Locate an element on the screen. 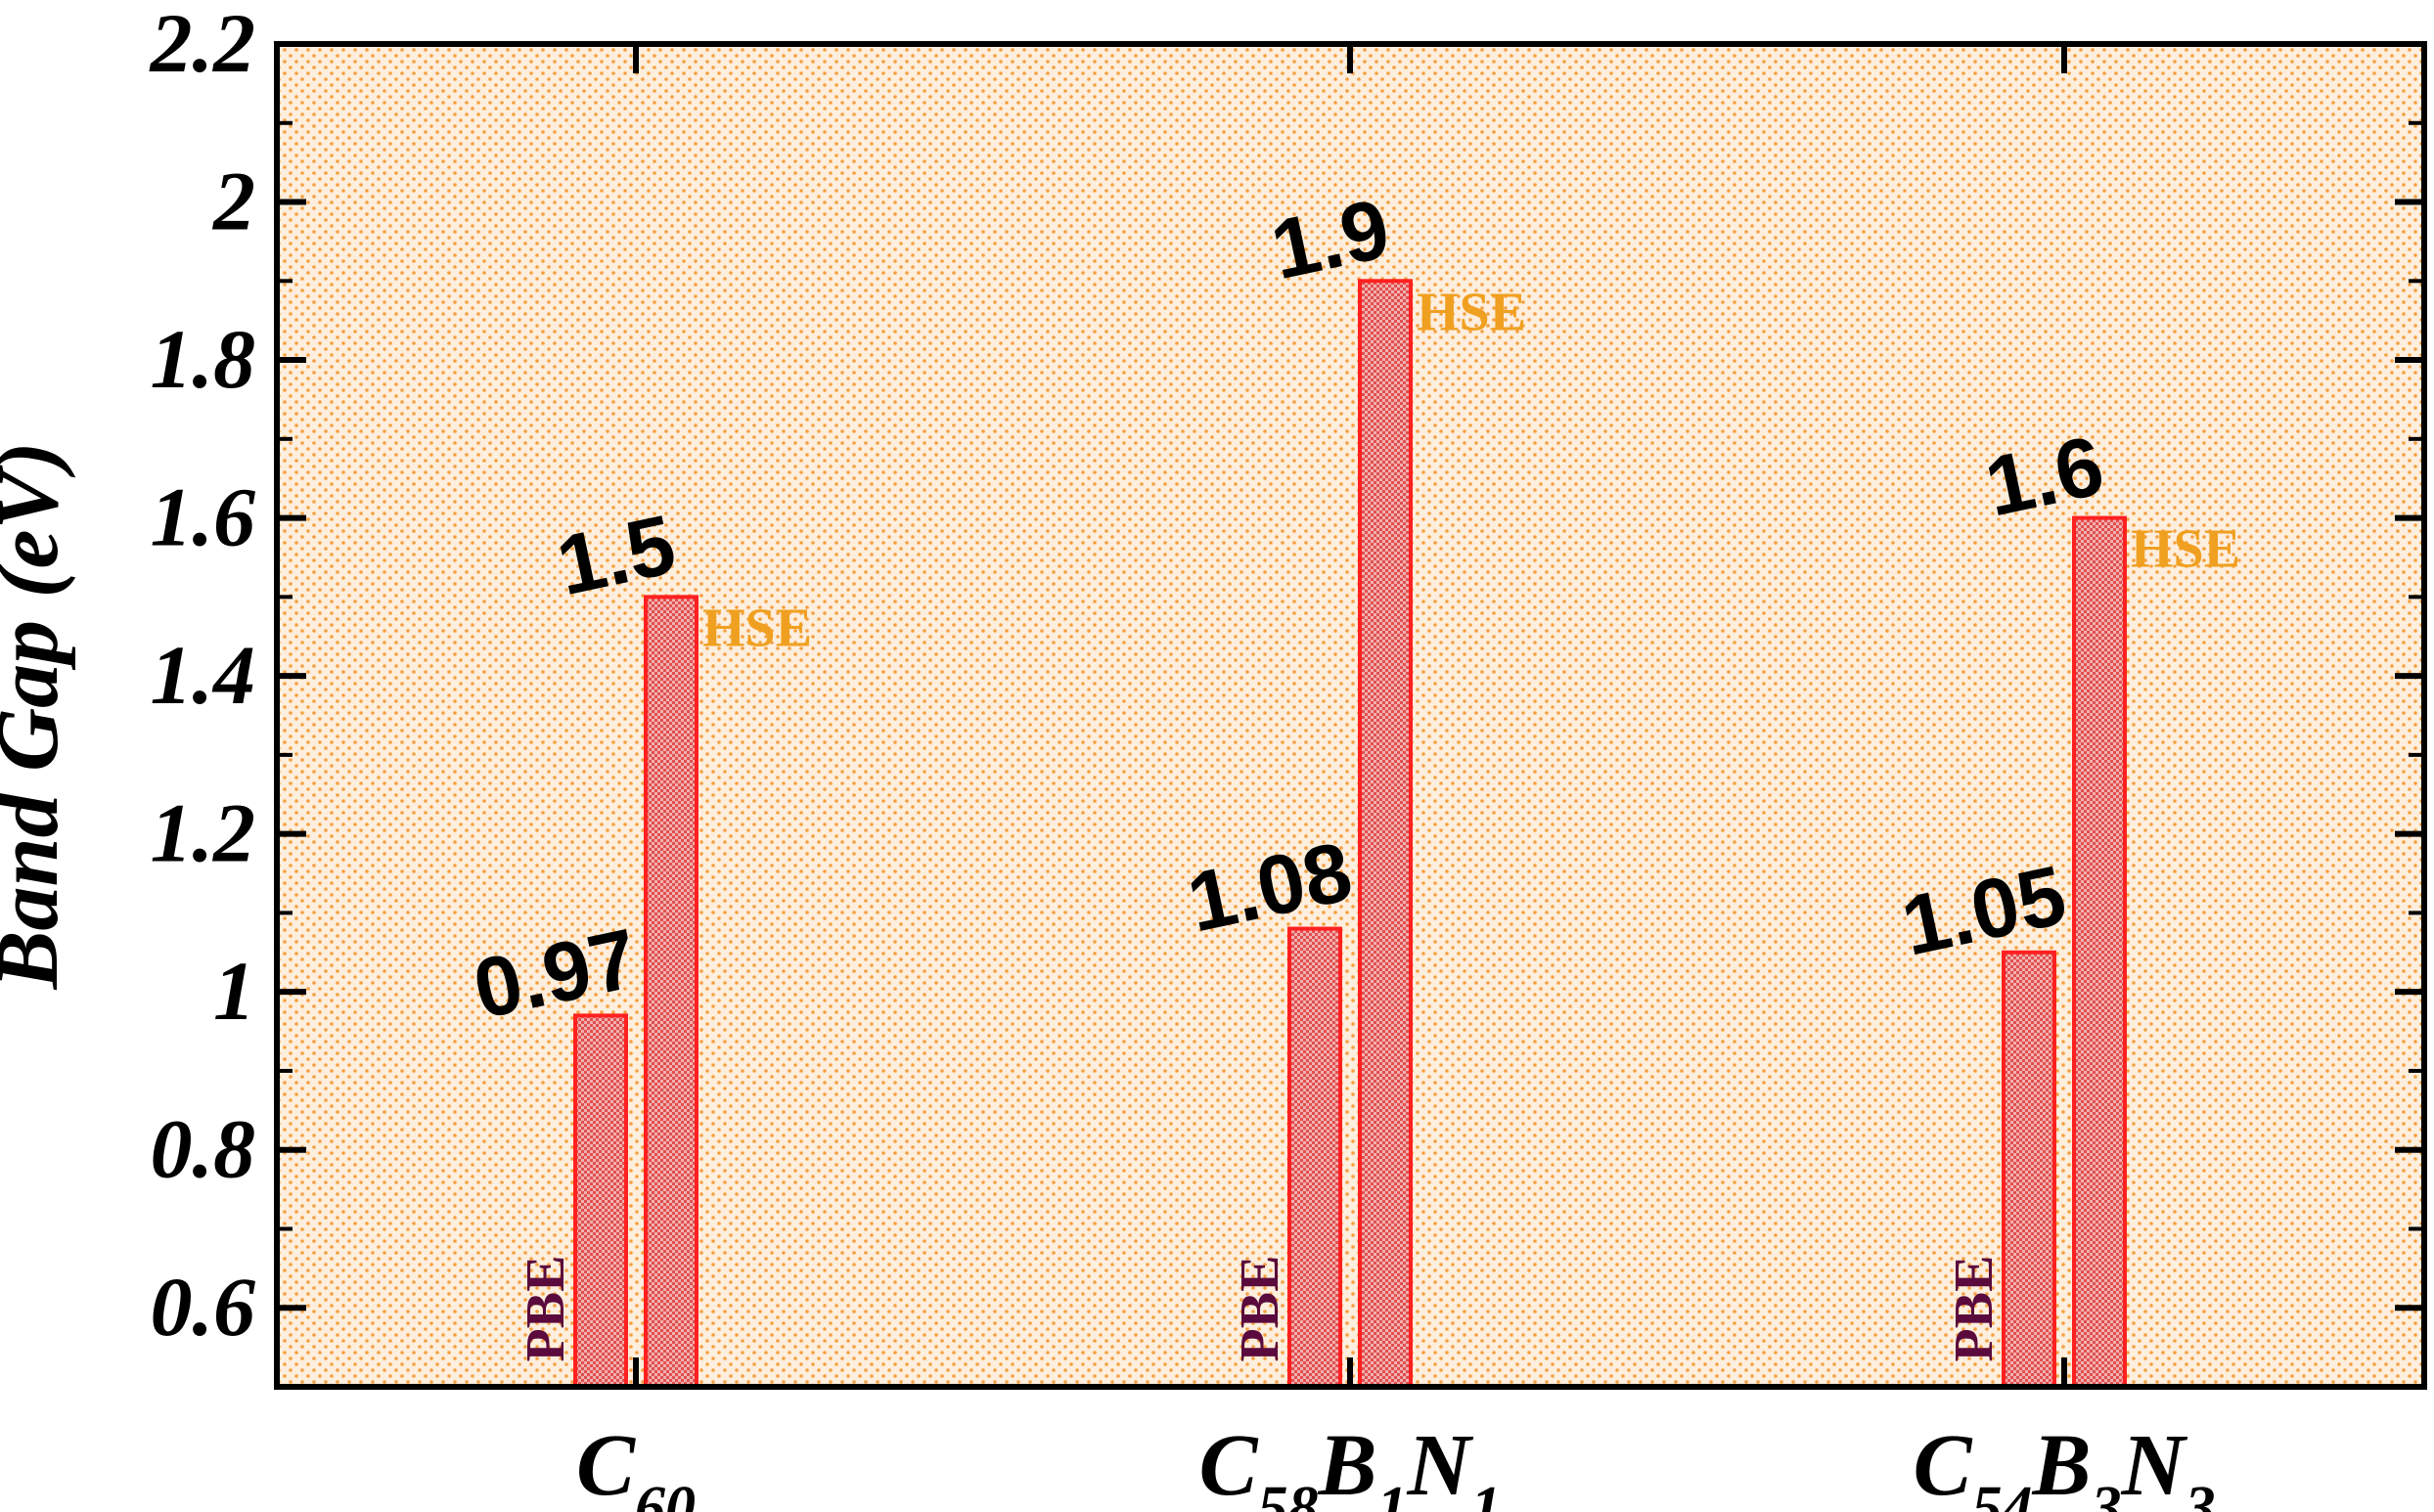 The width and height of the screenshot is (2434, 1512). x-category-label-0: C60 is located at coordinates (636, 1465).